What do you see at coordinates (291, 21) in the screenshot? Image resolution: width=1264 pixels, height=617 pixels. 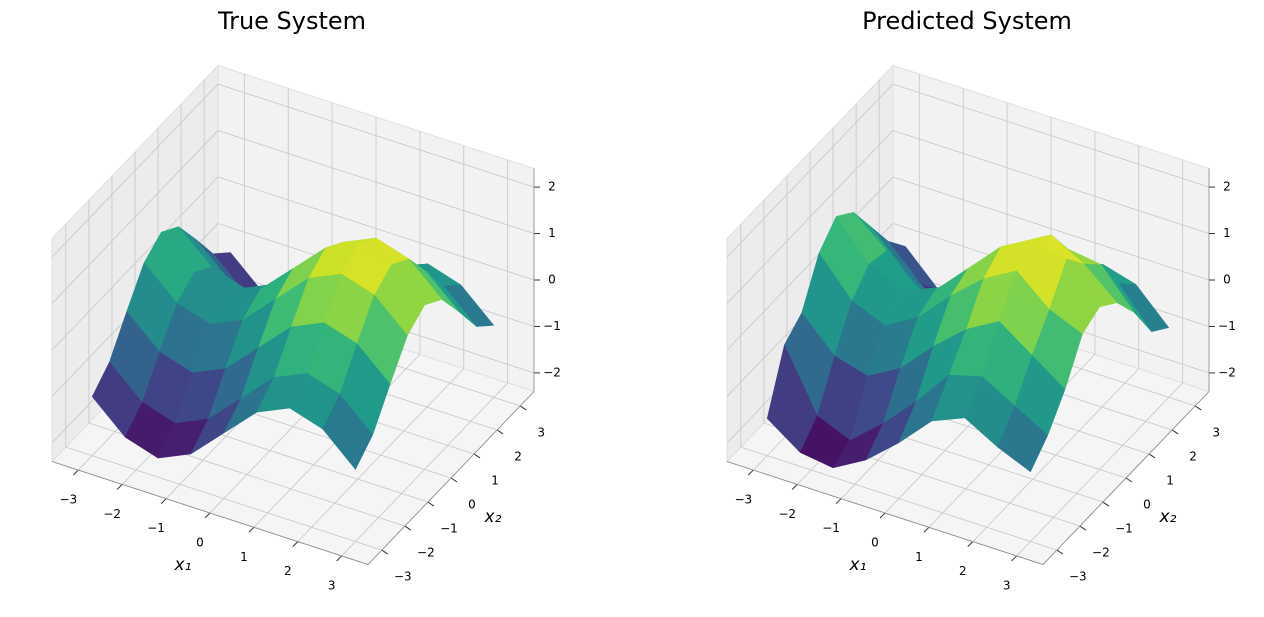 I see `panel-title: True System` at bounding box center [291, 21].